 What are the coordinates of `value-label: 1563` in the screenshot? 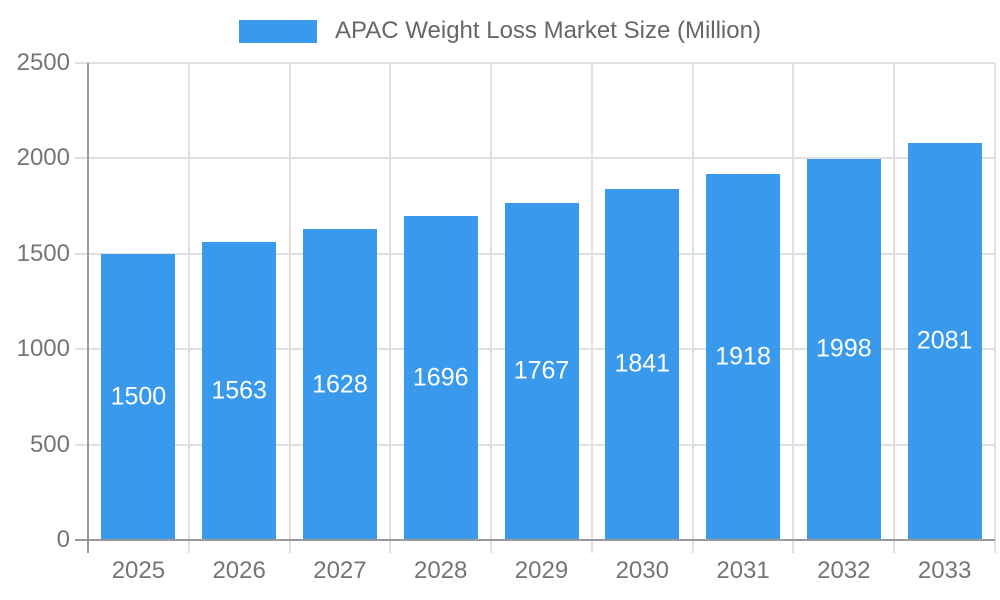 It's located at (239, 390).